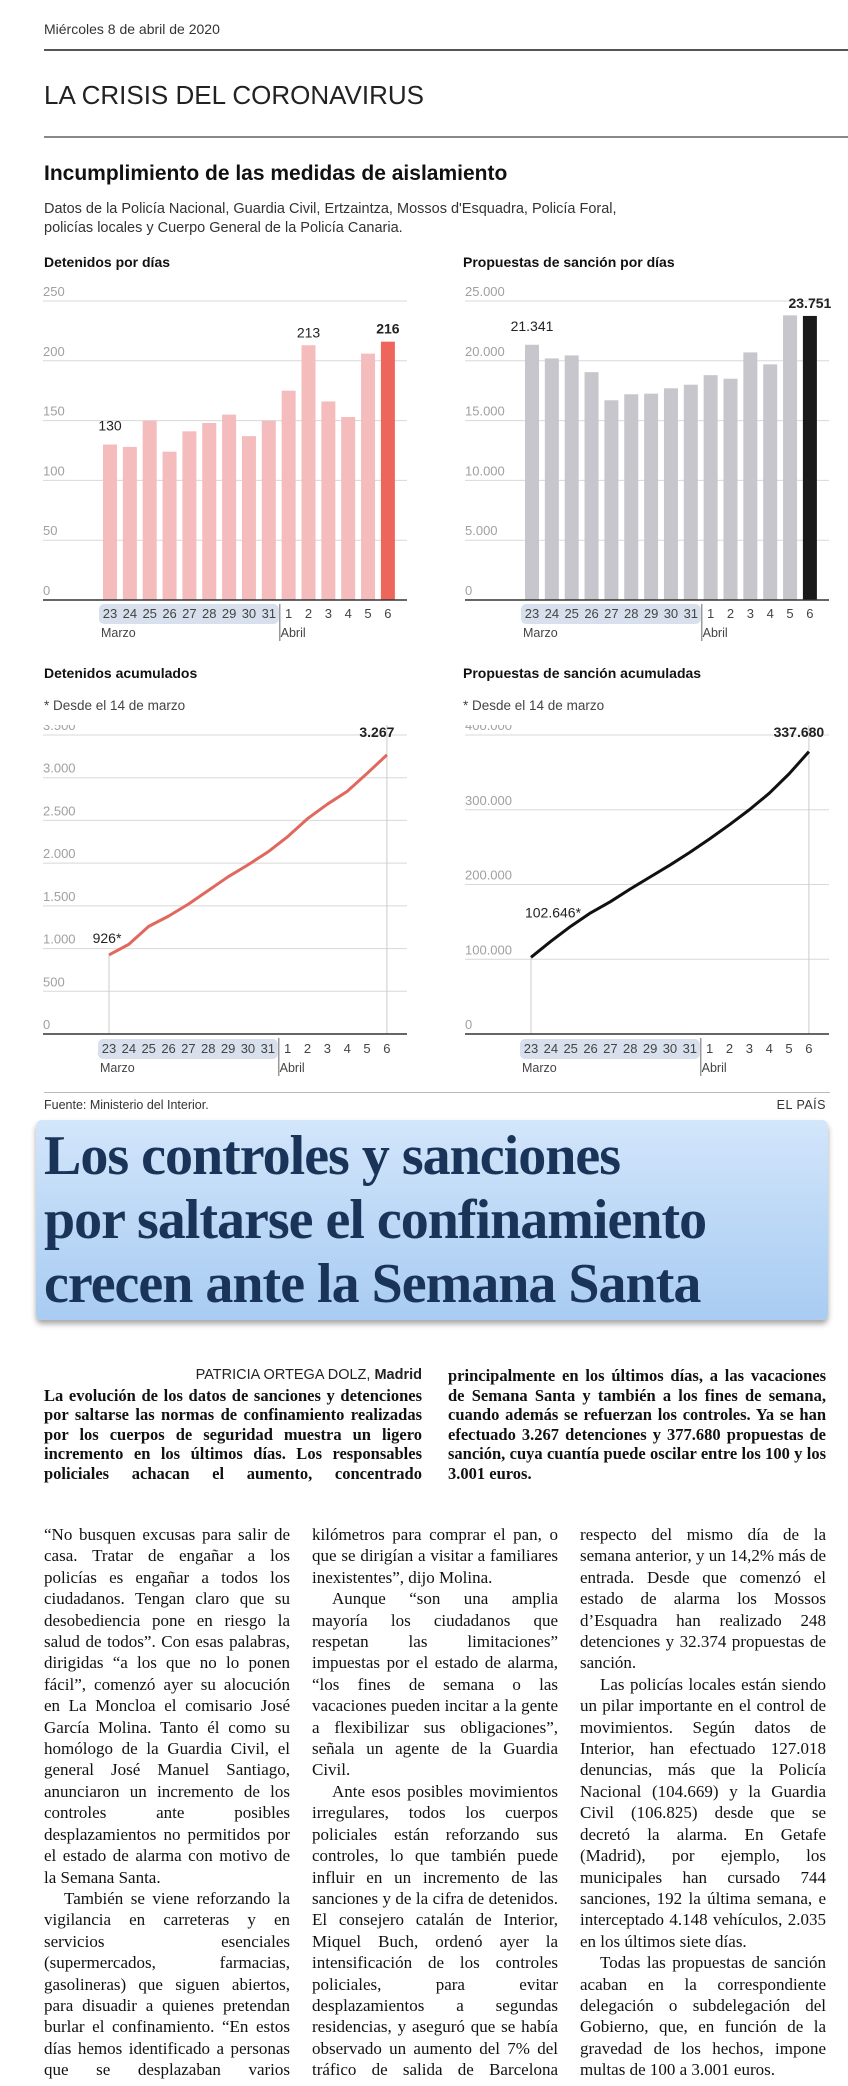 The height and width of the screenshot is (2086, 848). Describe the element at coordinates (446, 50) in the screenshot. I see `header-rule` at that location.